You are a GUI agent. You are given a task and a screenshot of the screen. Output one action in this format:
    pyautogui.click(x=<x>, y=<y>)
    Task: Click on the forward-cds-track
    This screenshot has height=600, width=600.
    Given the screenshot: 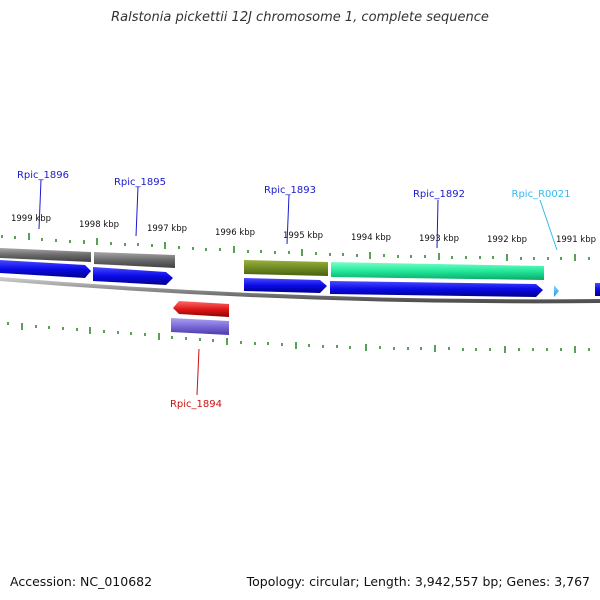 What is the action you would take?
    pyautogui.click(x=300, y=278)
    